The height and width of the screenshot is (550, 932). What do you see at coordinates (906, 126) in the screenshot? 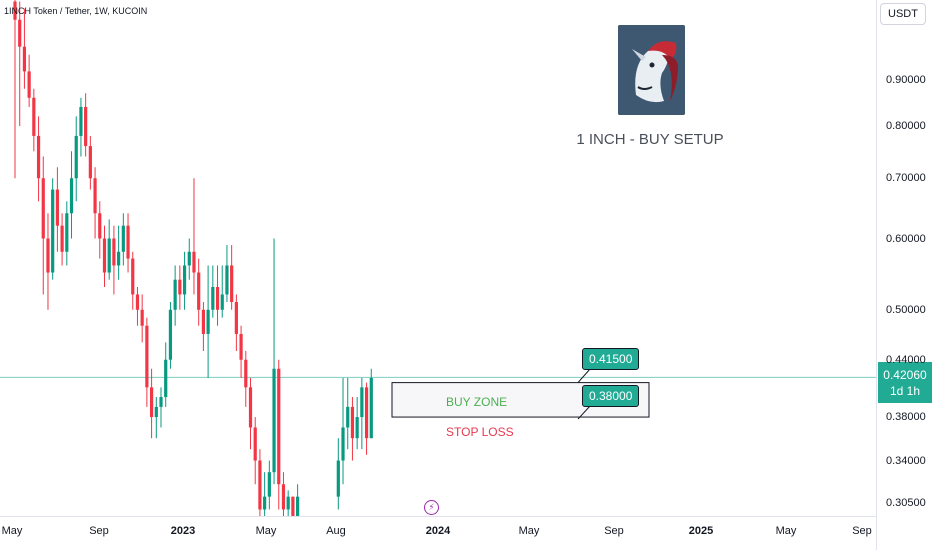
I see `price-tick-label: 0.80000` at bounding box center [906, 126].